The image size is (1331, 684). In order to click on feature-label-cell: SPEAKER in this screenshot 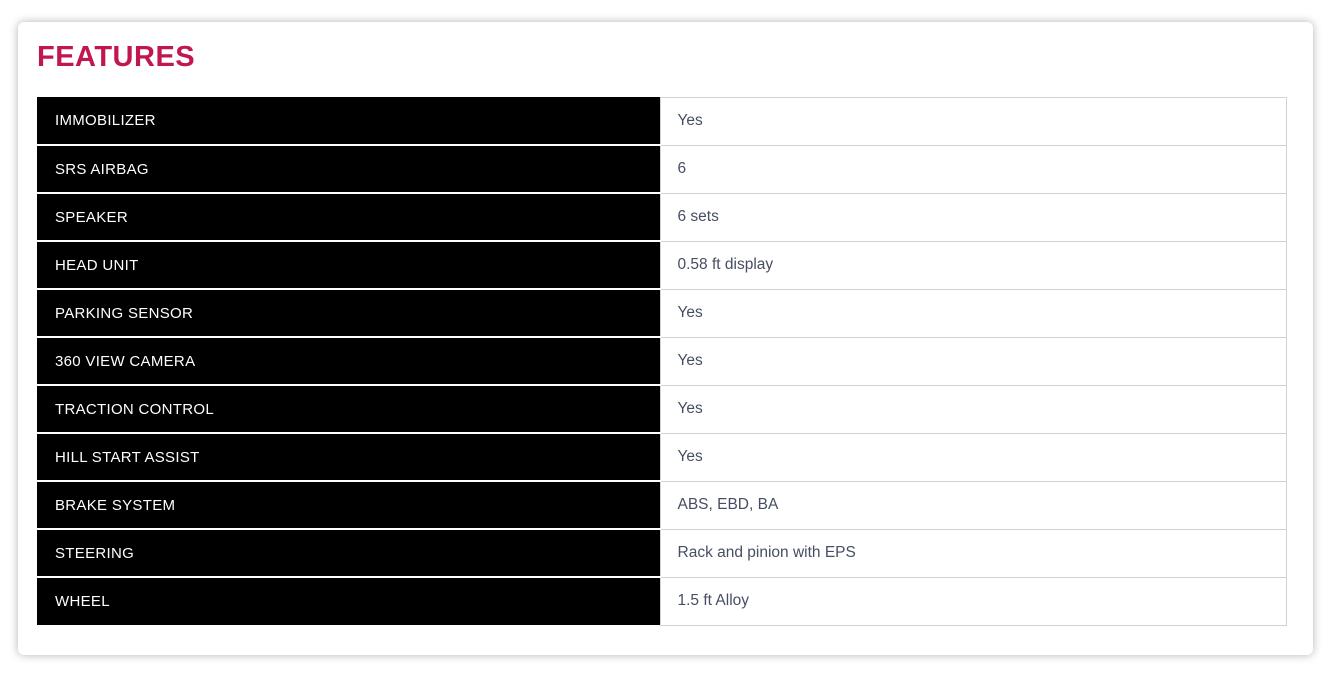, I will do `click(348, 218)`.